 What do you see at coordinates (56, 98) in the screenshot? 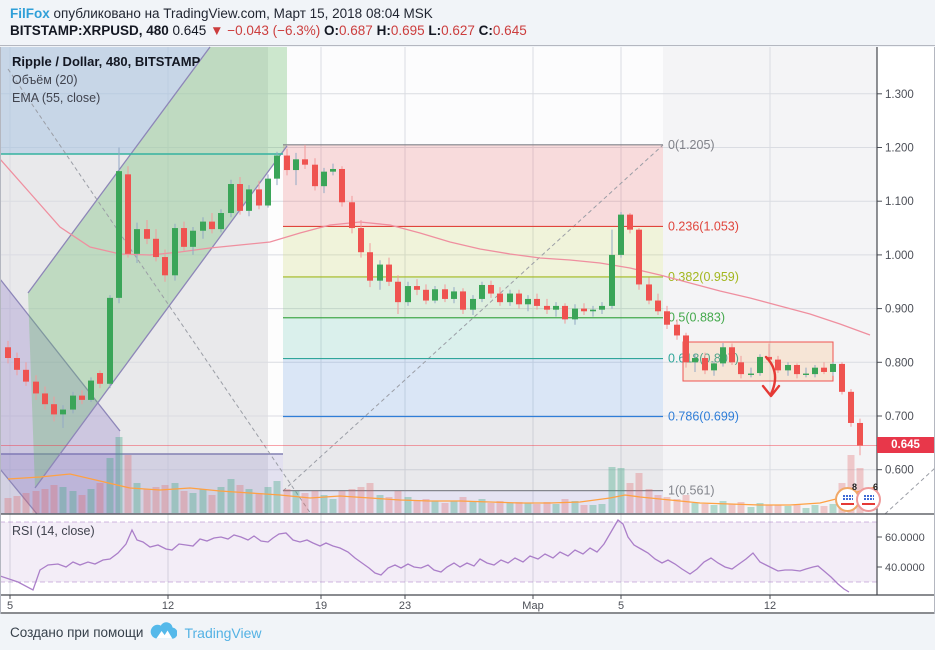
I see `legend-ema-study: EMA (55, close)` at bounding box center [56, 98].